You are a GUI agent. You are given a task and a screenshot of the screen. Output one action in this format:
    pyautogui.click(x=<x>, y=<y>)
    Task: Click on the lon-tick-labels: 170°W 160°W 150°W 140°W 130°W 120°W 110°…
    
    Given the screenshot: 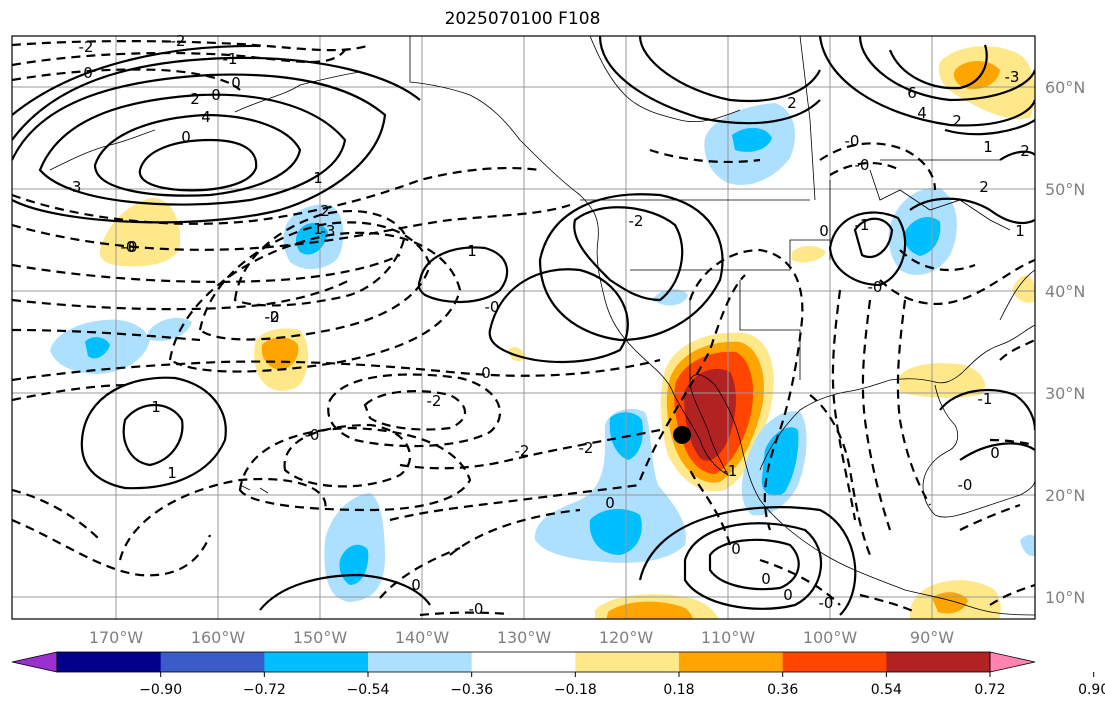 What is the action you would take?
    pyautogui.click(x=521, y=637)
    